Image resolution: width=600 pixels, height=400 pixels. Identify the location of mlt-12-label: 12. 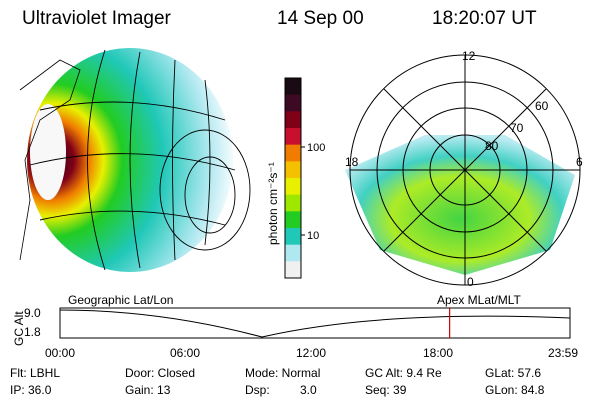
(469, 56).